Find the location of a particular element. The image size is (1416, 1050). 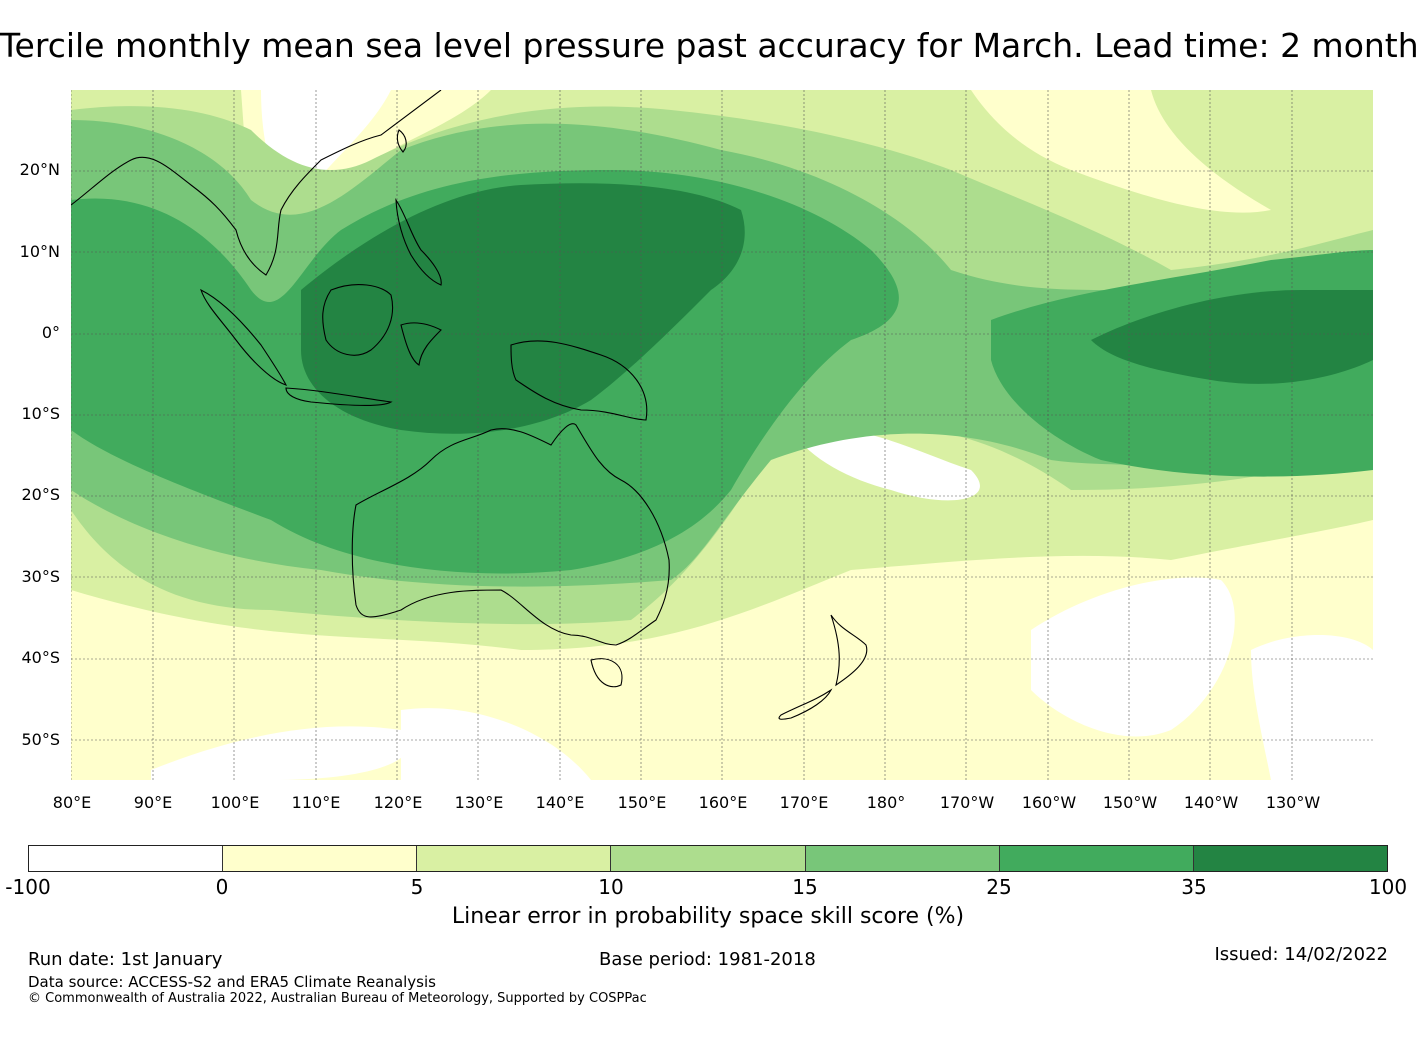

lon-label-160e: 160°E is located at coordinates (723, 802).